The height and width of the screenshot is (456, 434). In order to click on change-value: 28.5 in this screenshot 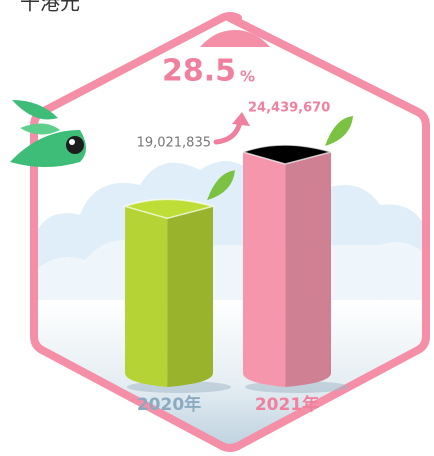, I will do `click(199, 71)`.